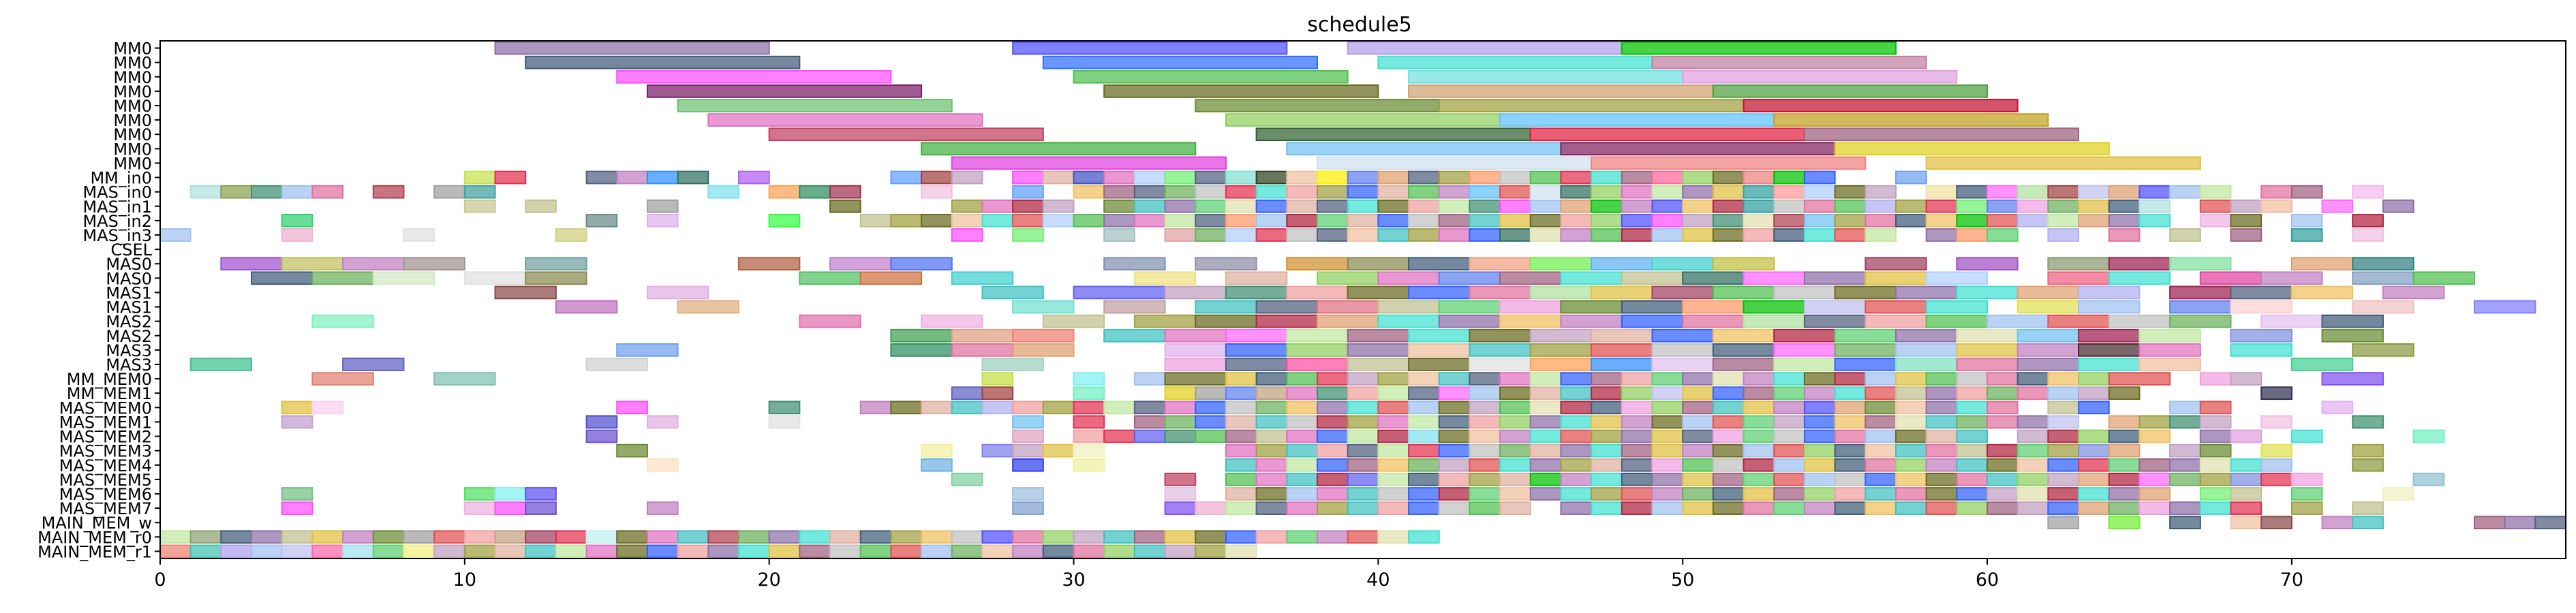 Image resolution: width=2576 pixels, height=613 pixels. Describe the element at coordinates (1228, 575) in the screenshot. I see `x-axis: 0 10 20 30 40 50 60 70` at that location.